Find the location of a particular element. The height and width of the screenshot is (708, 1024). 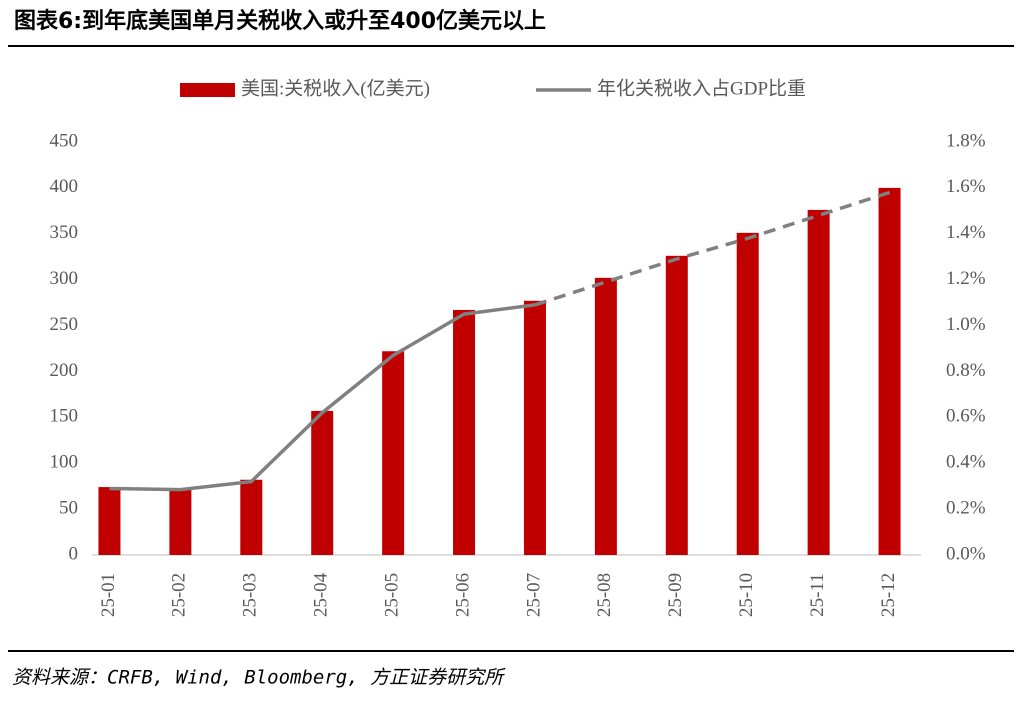

y-tick-label: 350 is located at coordinates (64, 232).